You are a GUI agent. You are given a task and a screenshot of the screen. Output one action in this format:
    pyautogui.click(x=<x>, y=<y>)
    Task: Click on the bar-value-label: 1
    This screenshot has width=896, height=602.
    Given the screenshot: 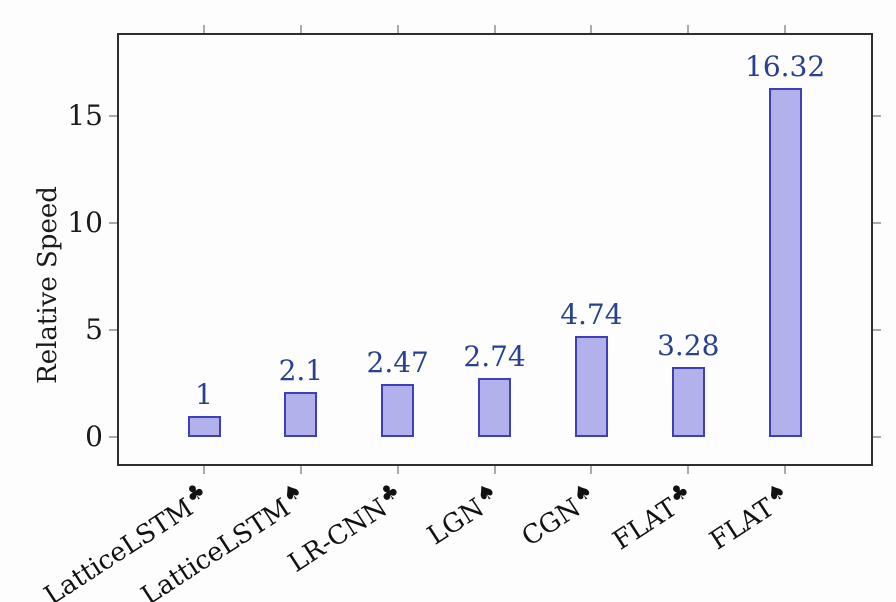 What is the action you would take?
    pyautogui.click(x=204, y=394)
    